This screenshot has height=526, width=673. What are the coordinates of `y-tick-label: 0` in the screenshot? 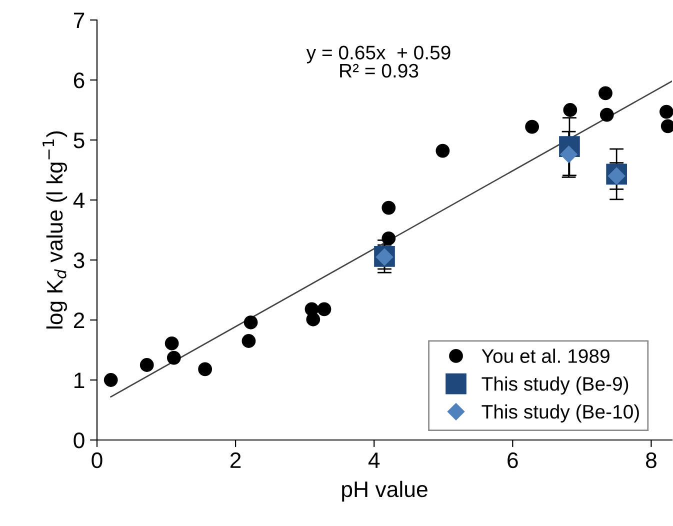 It's located at (79, 440).